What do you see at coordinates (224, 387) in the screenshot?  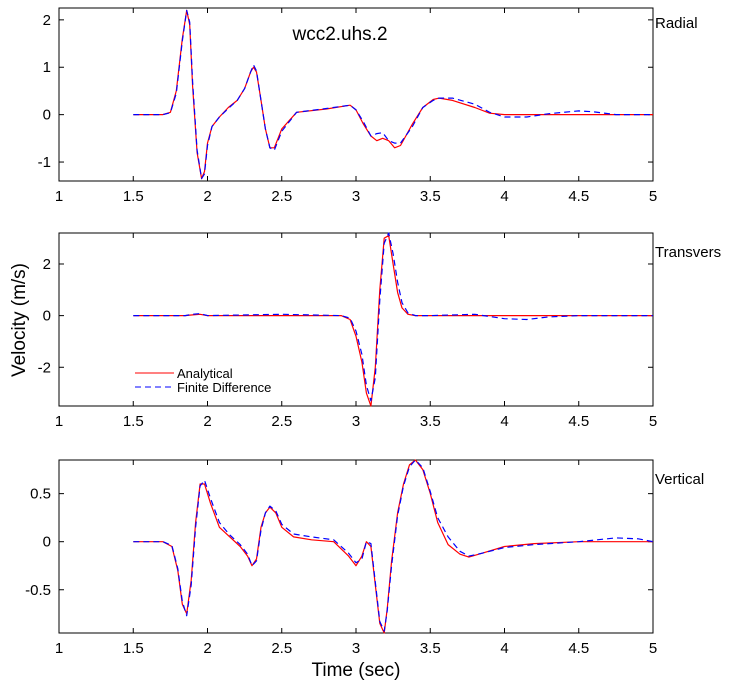 I see `legend-finite-difference-label: Finite Difference` at bounding box center [224, 387].